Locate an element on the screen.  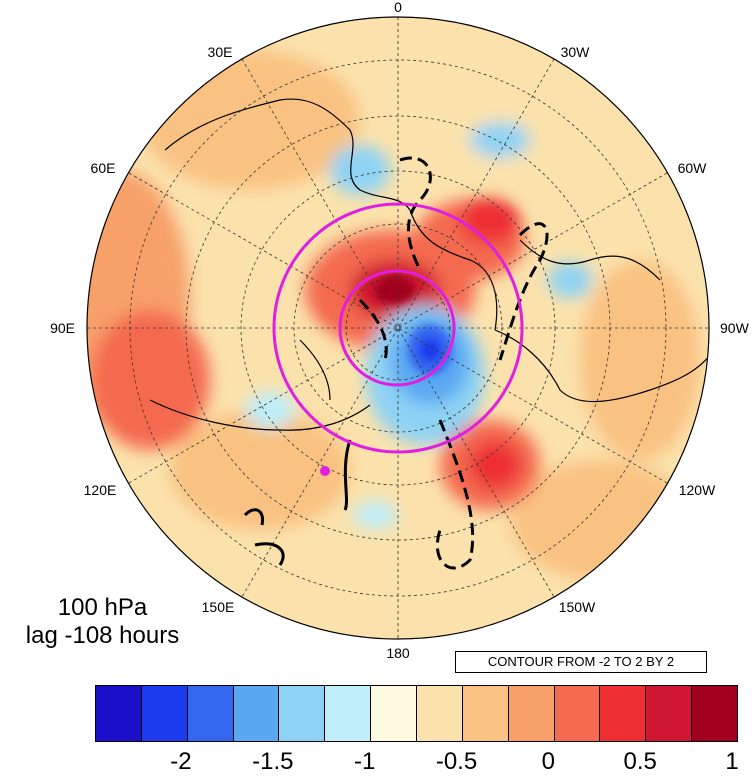
positive-contours is located at coordinates (297, 502).